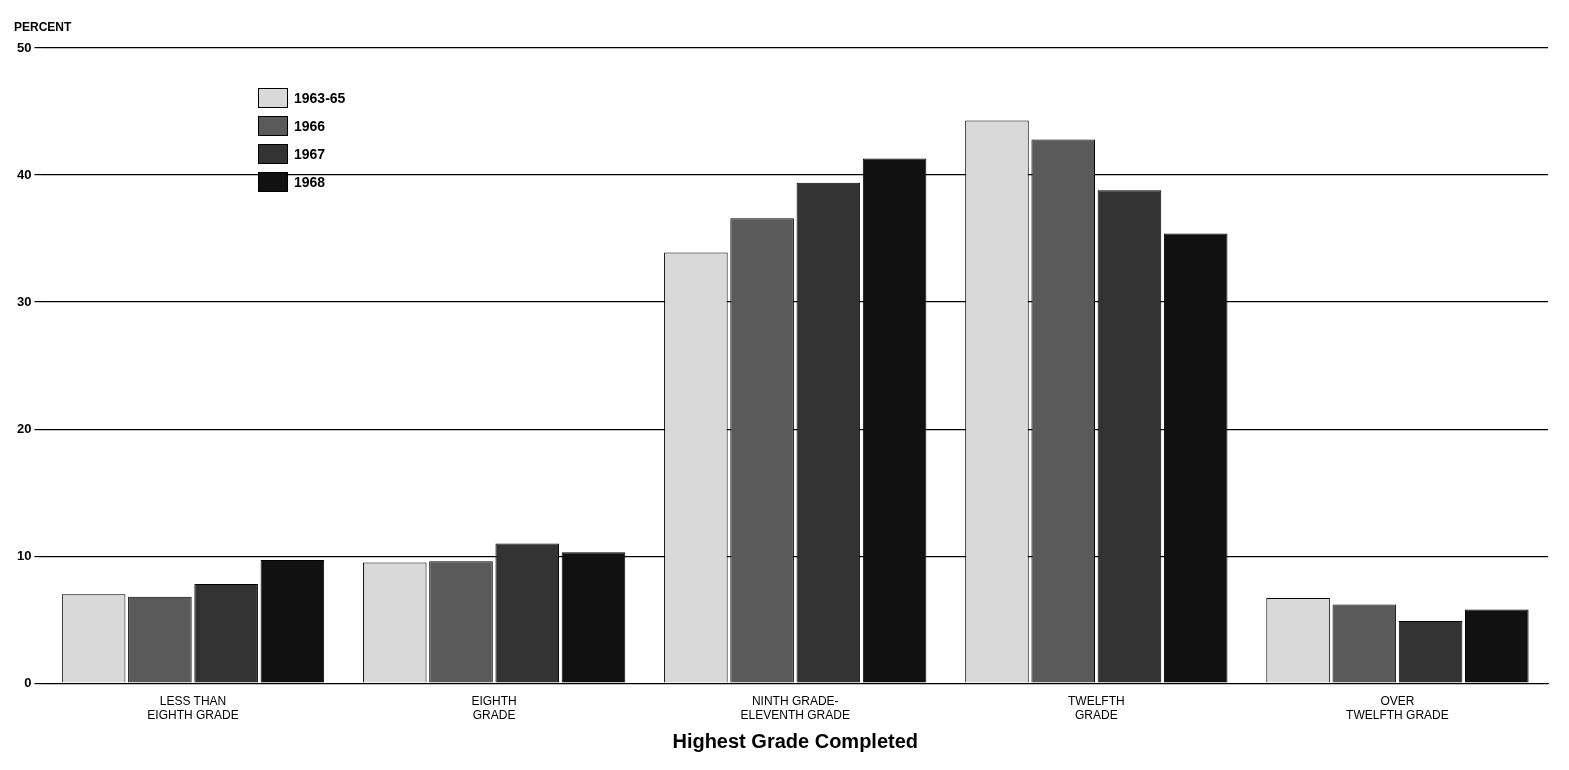 The width and height of the screenshot is (1569, 770). What do you see at coordinates (795, 740) in the screenshot?
I see `x-axis-title: Highest Grade Completed` at bounding box center [795, 740].